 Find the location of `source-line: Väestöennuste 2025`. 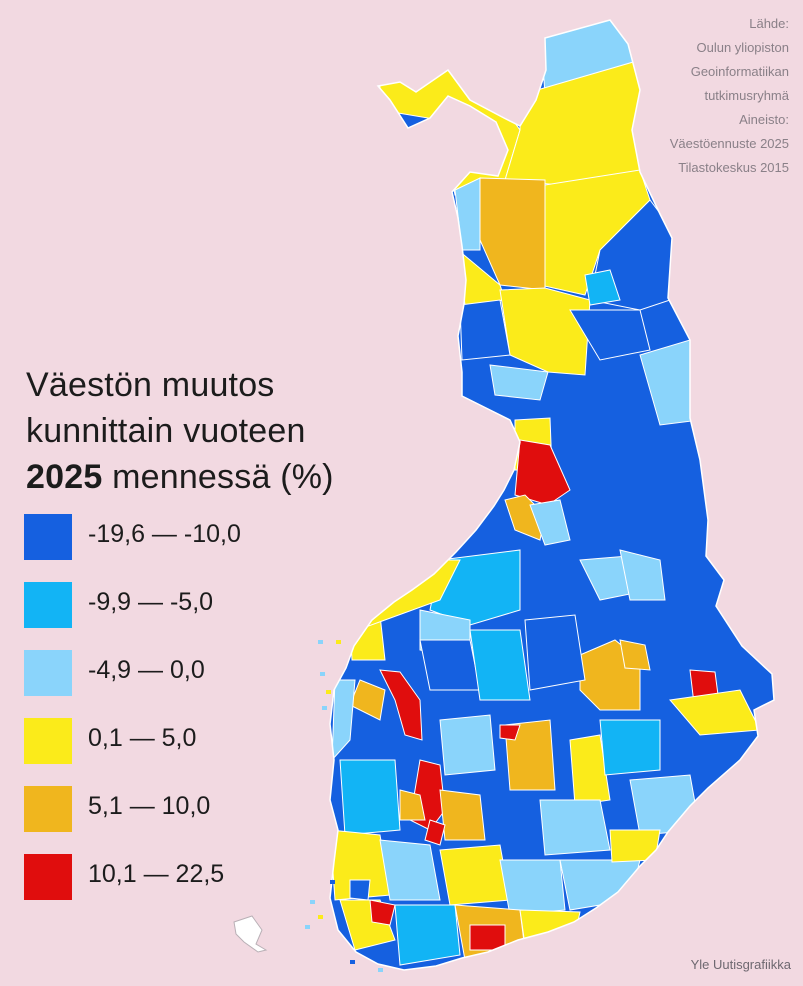

source-line: Väestöennuste 2025 is located at coordinates (729, 143).